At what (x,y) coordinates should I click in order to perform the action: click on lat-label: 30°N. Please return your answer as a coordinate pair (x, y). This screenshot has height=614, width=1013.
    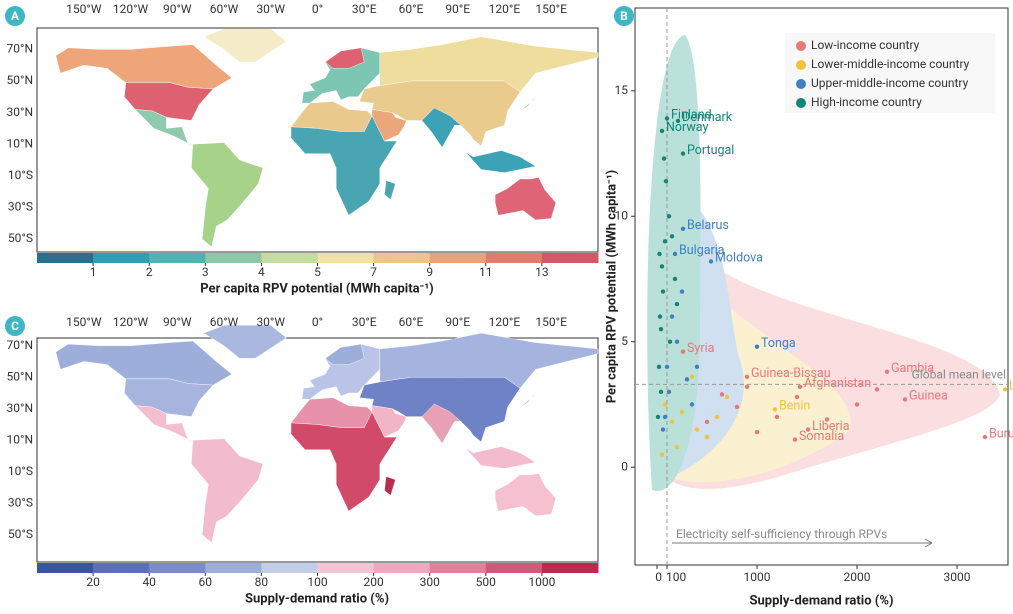
    Looking at the image, I should click on (19, 408).